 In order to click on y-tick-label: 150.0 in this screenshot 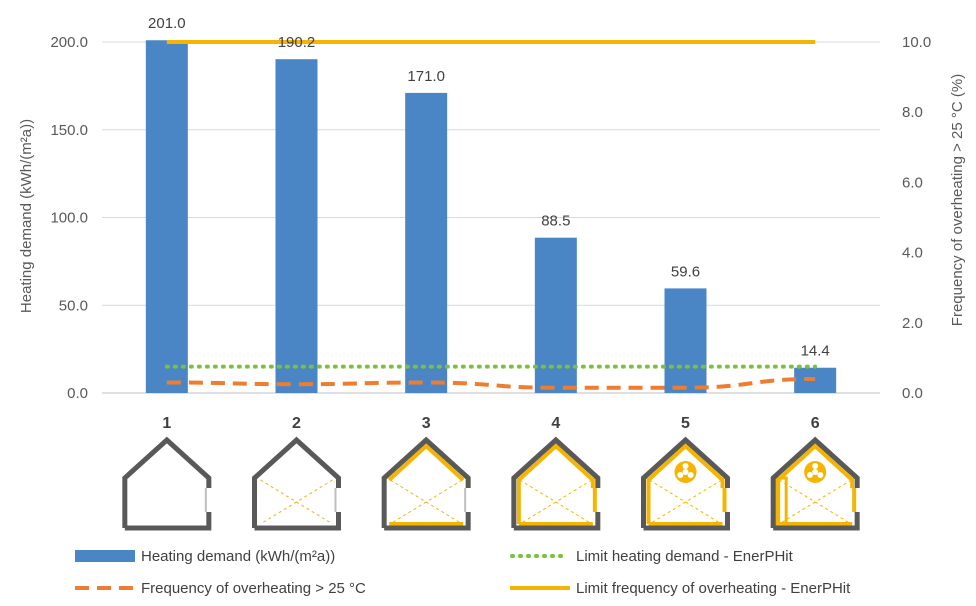, I will do `click(69, 130)`.